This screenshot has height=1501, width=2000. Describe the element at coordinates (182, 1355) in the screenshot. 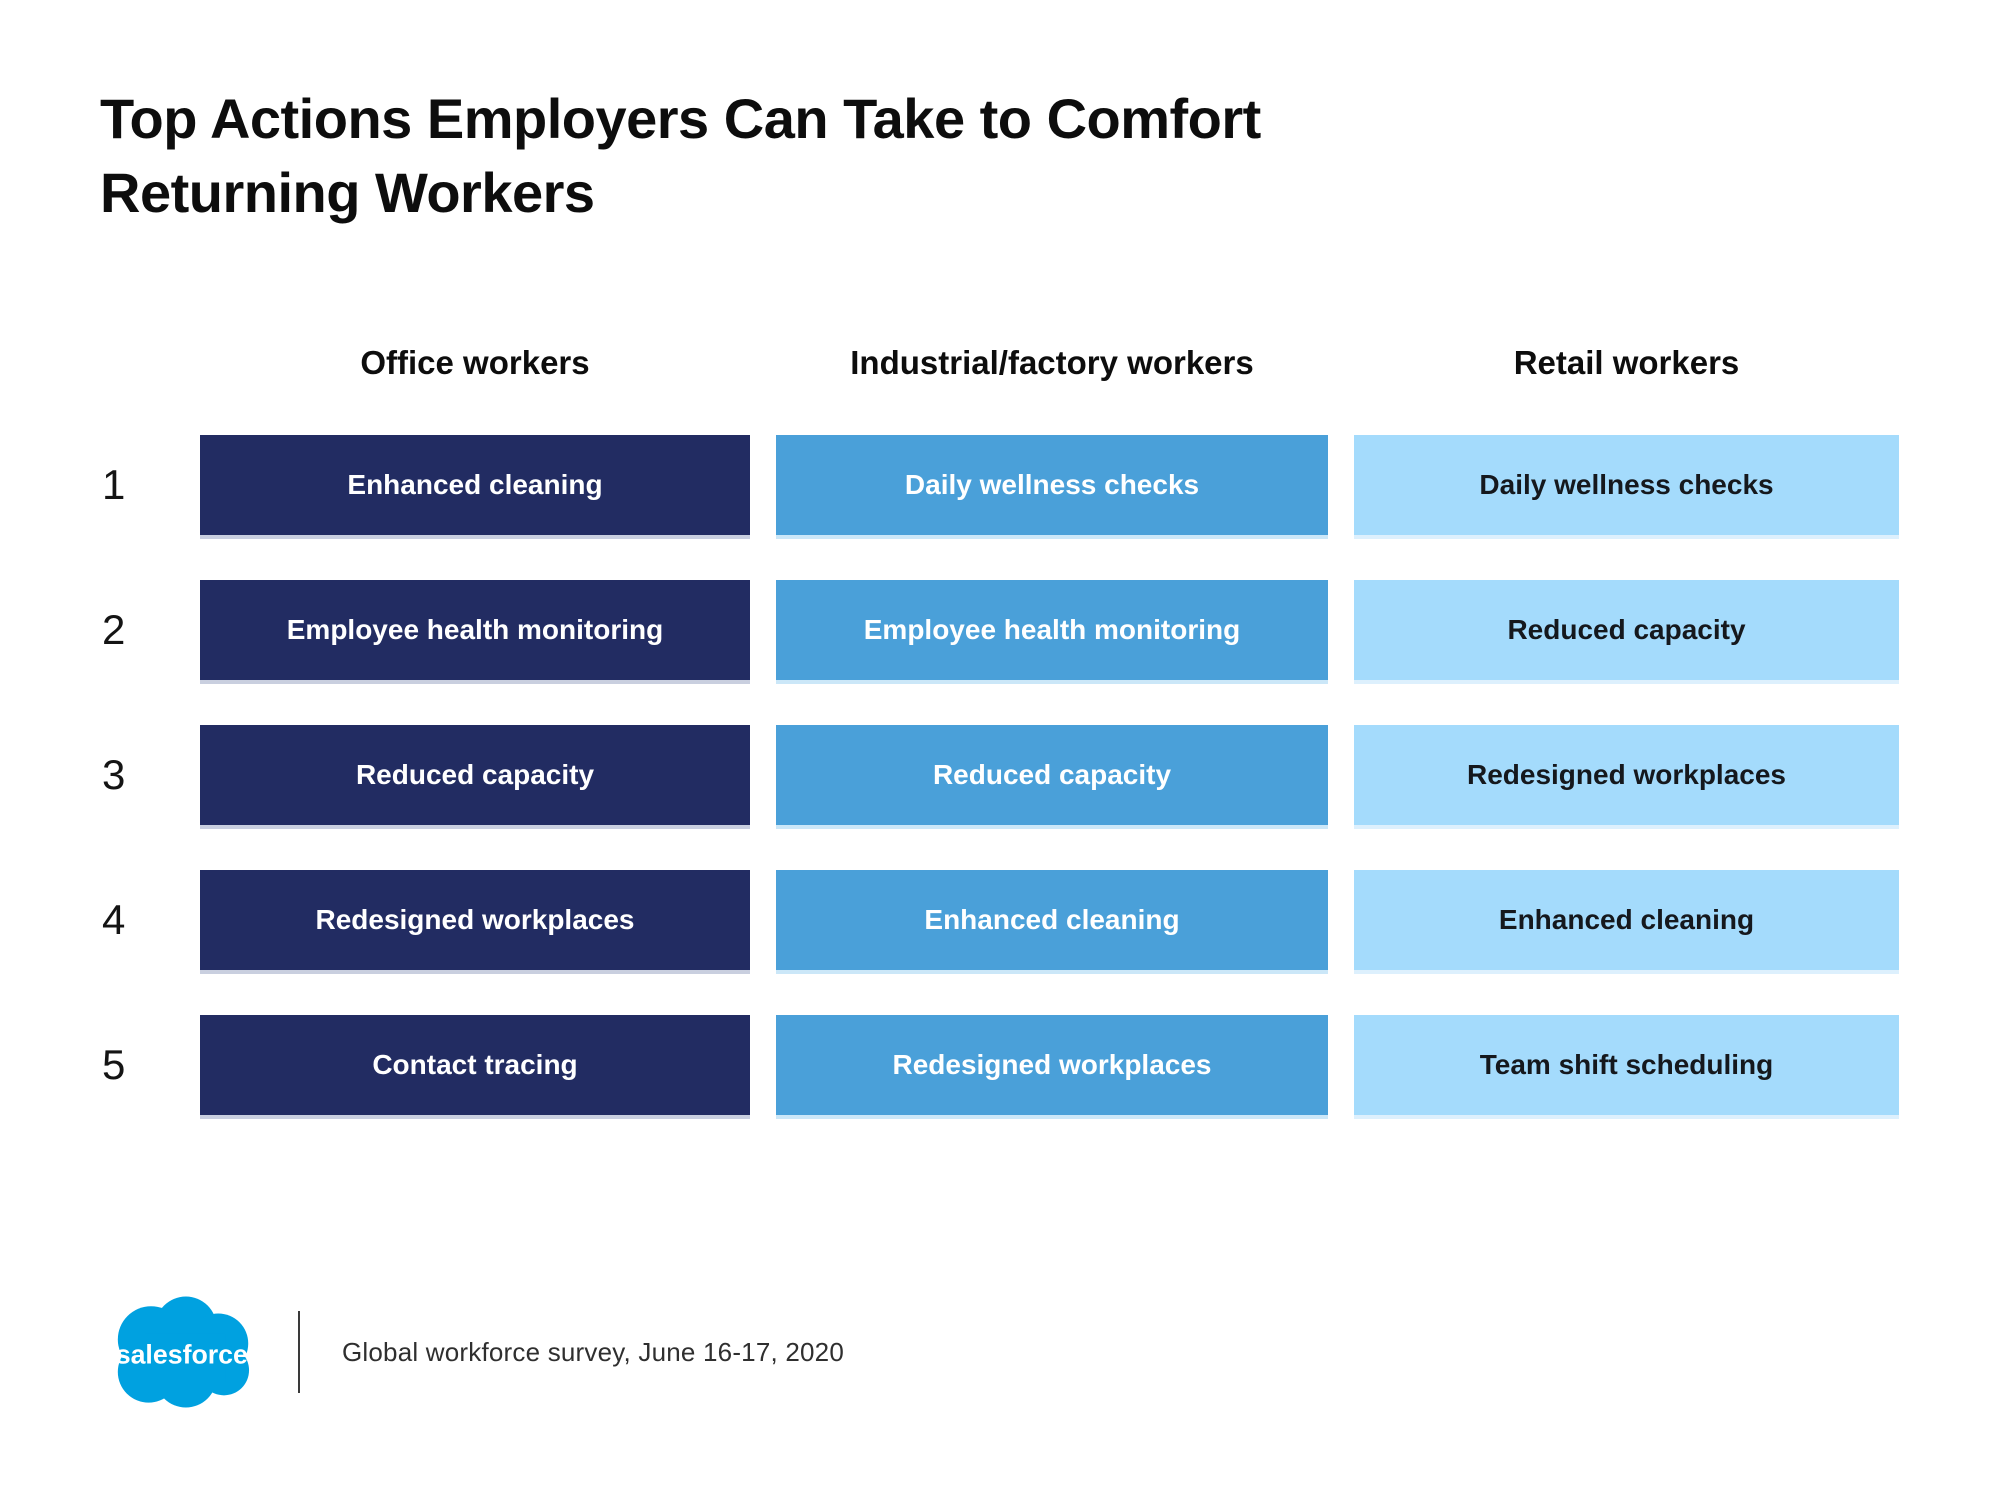

I see `salesforce-logo-text: salesforce` at that location.